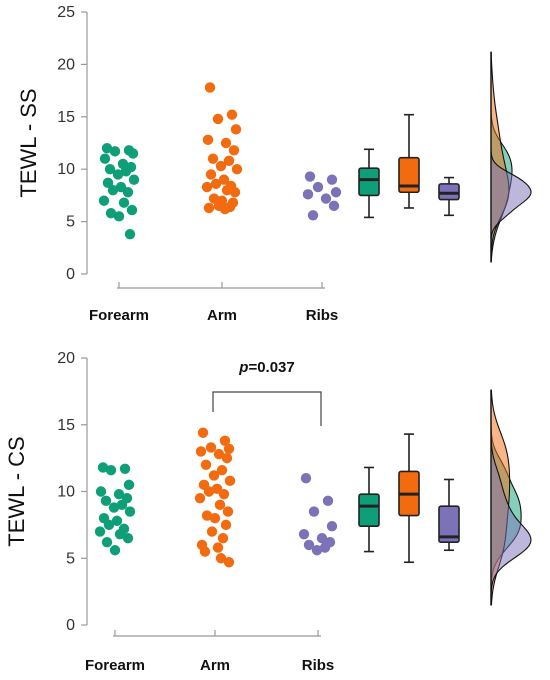  Describe the element at coordinates (243, 367) in the screenshot. I see `p-symbol: p` at that location.